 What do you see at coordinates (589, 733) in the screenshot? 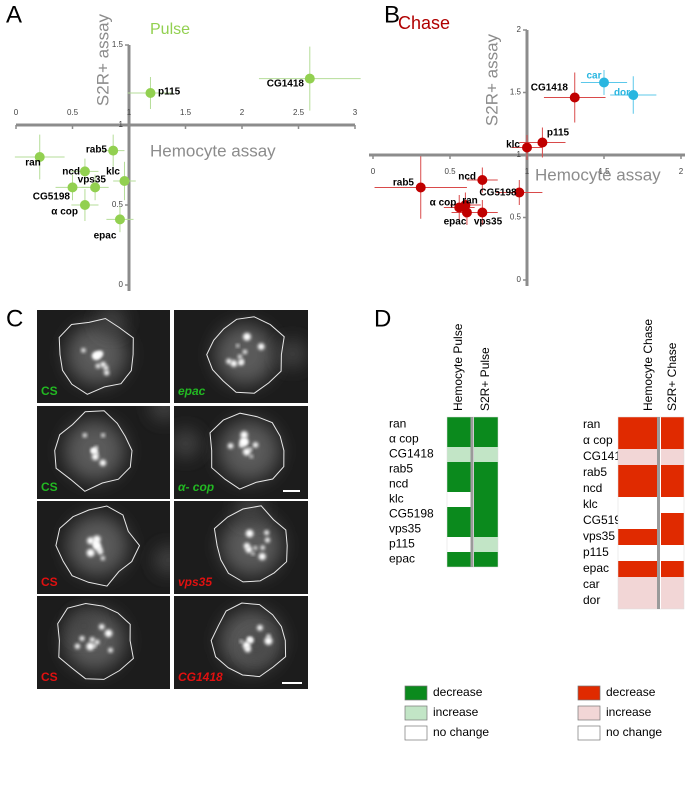
I see `legend-swatch` at bounding box center [589, 733].